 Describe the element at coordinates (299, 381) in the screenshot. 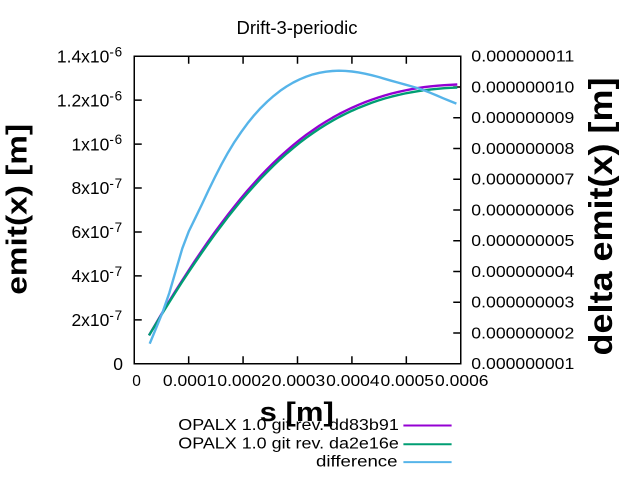

I see `svg-text: 0.0003` at that location.